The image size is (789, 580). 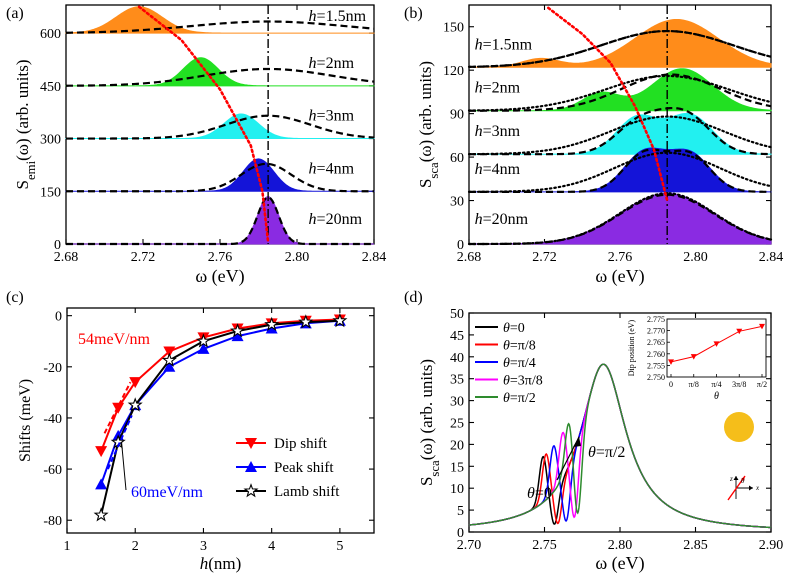 I want to click on inset-x-tick-label: 3π/8, so click(x=739, y=384).